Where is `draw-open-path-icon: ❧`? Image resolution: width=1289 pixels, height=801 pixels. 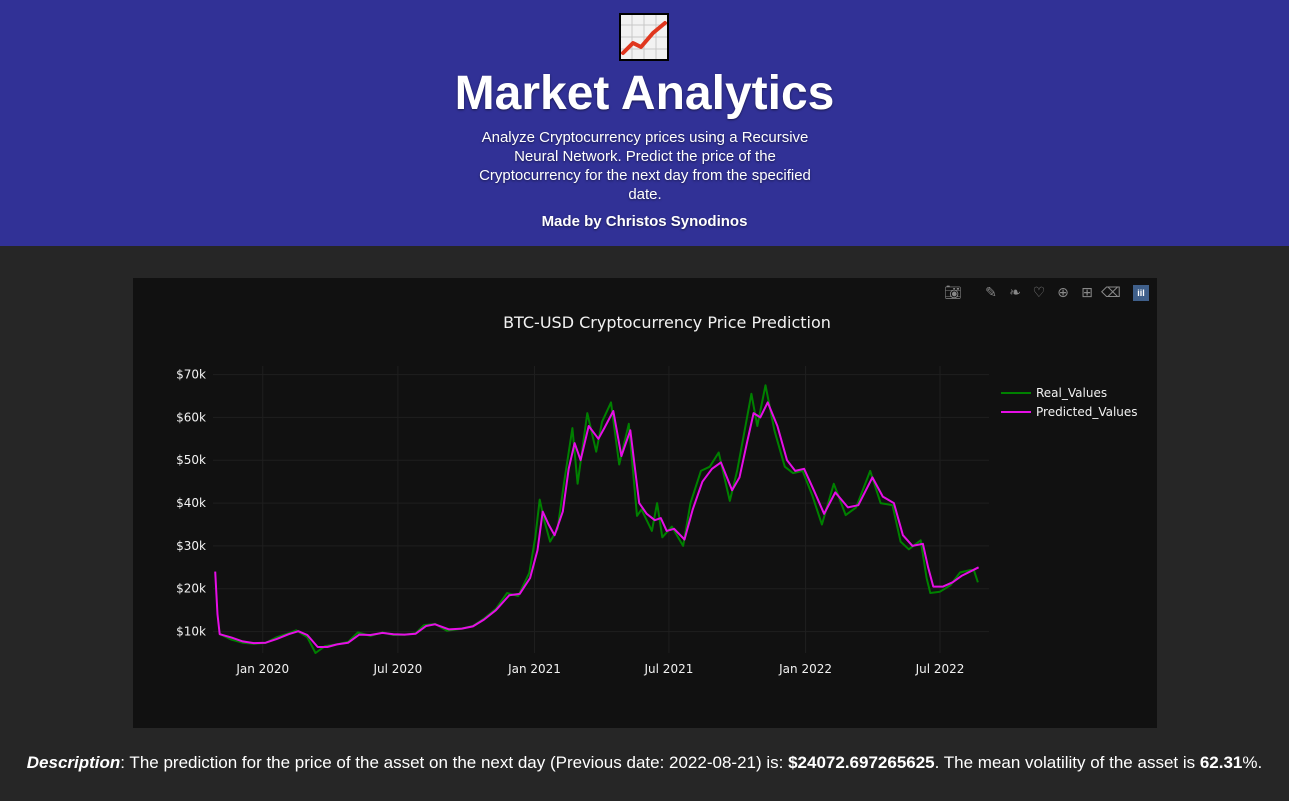
draw-open-path-icon: ❧ is located at coordinates (1015, 293).